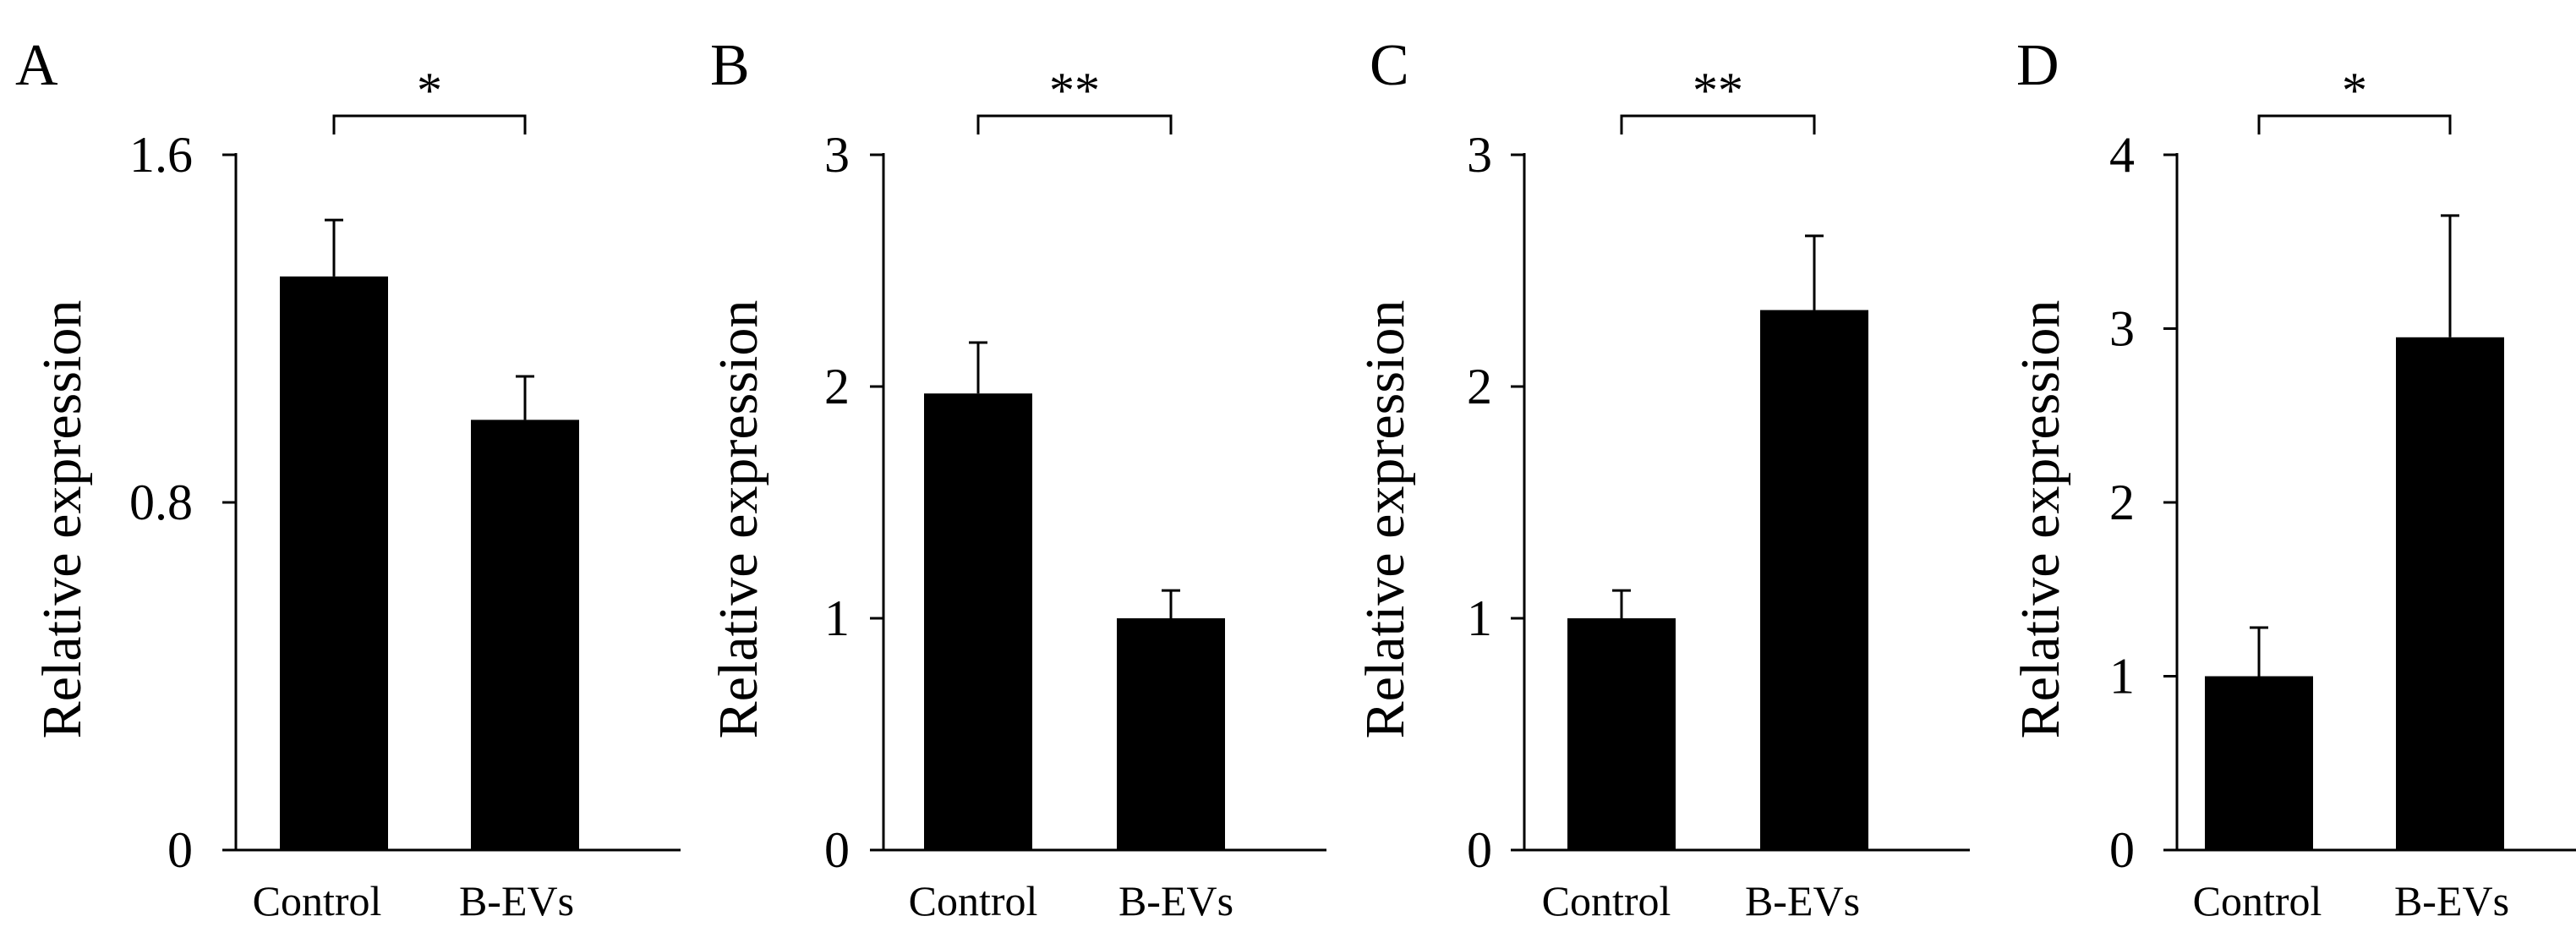  I want to click on y-tick-label: 4, so click(2122, 155).